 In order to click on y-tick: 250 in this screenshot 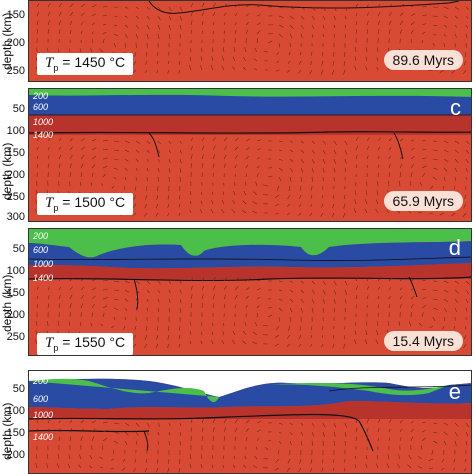, I will do `click(15, 337)`.